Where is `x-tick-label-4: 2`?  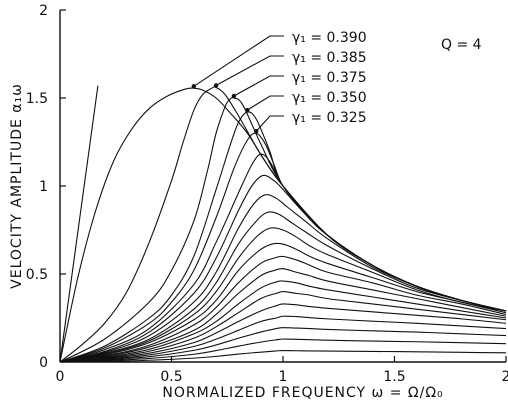 x-tick-label-4: 2 is located at coordinates (505, 377).